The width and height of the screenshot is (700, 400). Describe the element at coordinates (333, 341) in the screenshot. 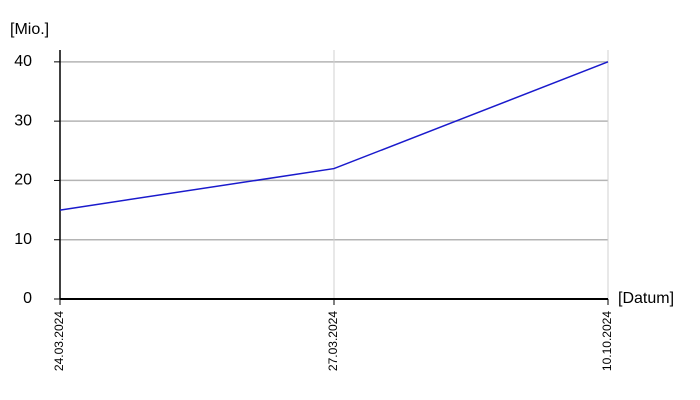

I see `x-tick-label: 27.03.2024` at that location.